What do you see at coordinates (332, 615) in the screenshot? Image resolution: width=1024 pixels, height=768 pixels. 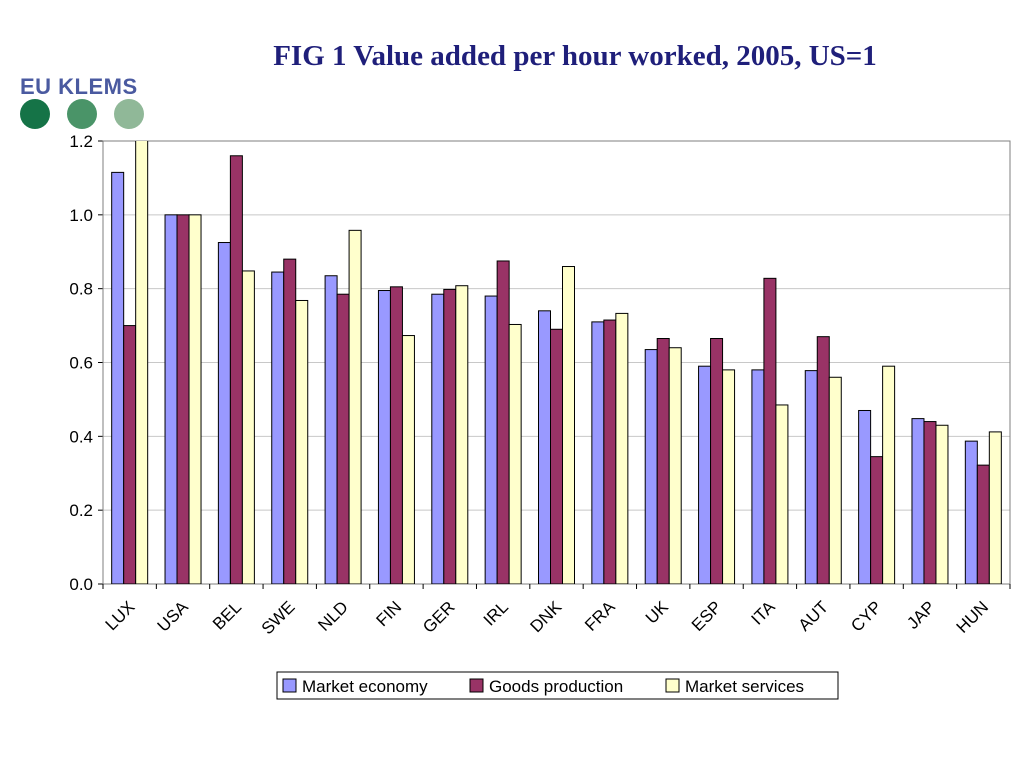 I see `x-category-label: NLD` at bounding box center [332, 615].